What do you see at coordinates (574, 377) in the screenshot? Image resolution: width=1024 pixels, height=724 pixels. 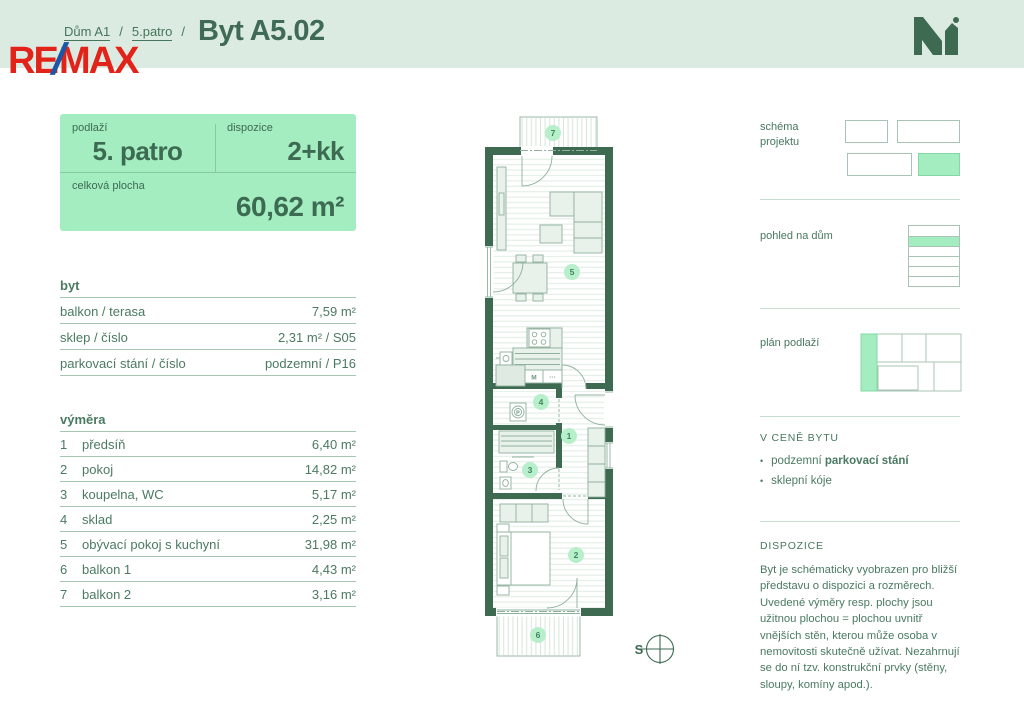 I see `hall-door-swing` at bounding box center [574, 377].